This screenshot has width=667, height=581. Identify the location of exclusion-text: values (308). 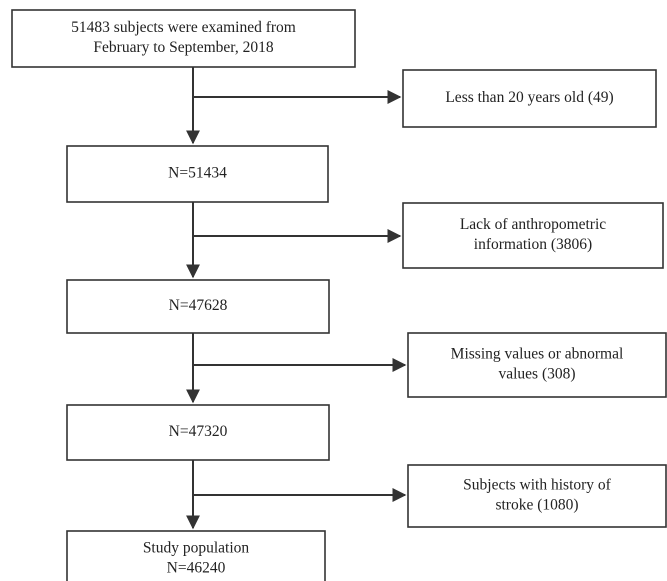
(536, 374).